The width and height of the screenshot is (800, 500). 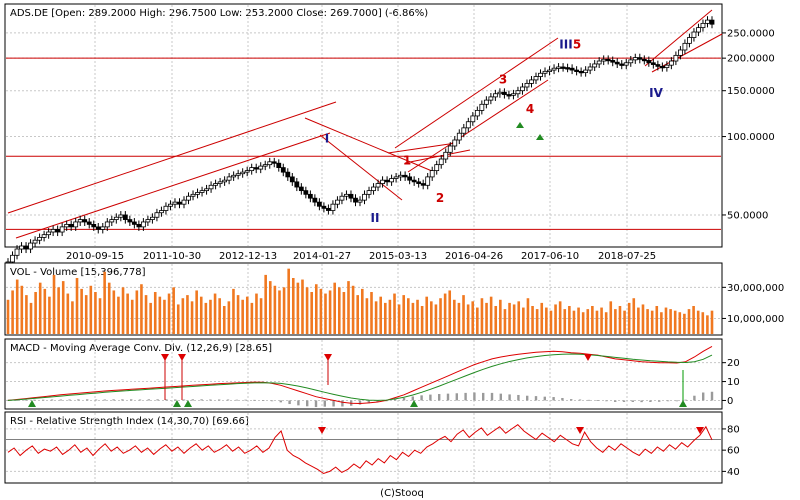 What do you see at coordinates (360, 449) in the screenshot?
I see `rsi-line` at bounding box center [360, 449].